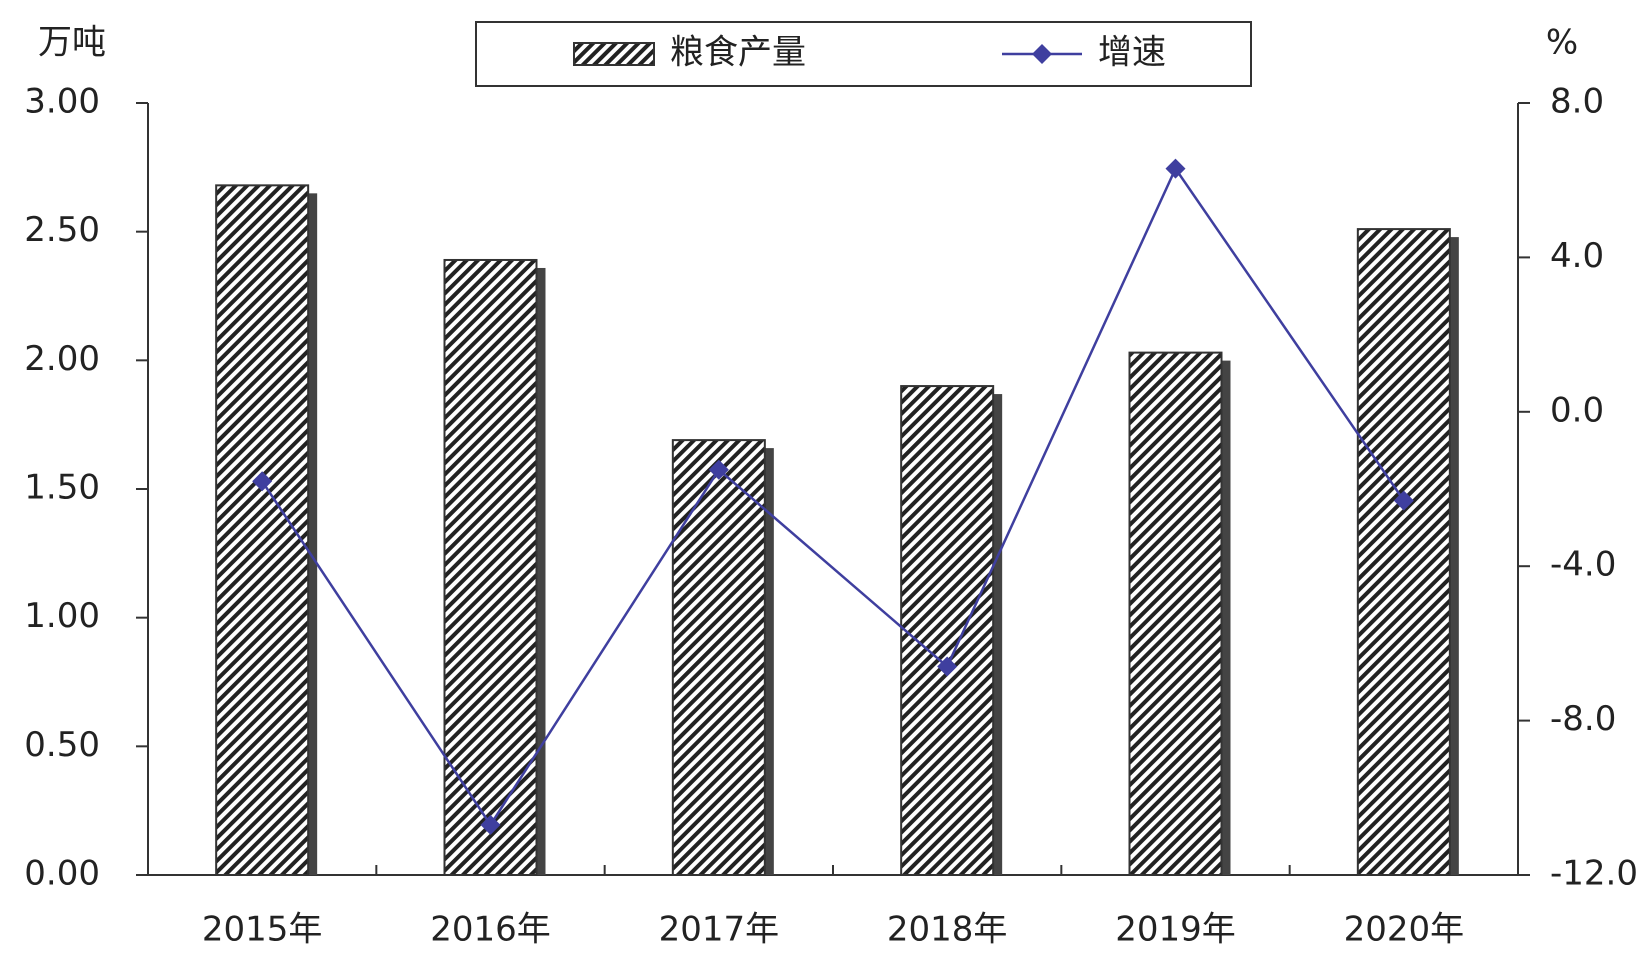  I want to click on y-tick-label: 0.00, so click(62, 874).